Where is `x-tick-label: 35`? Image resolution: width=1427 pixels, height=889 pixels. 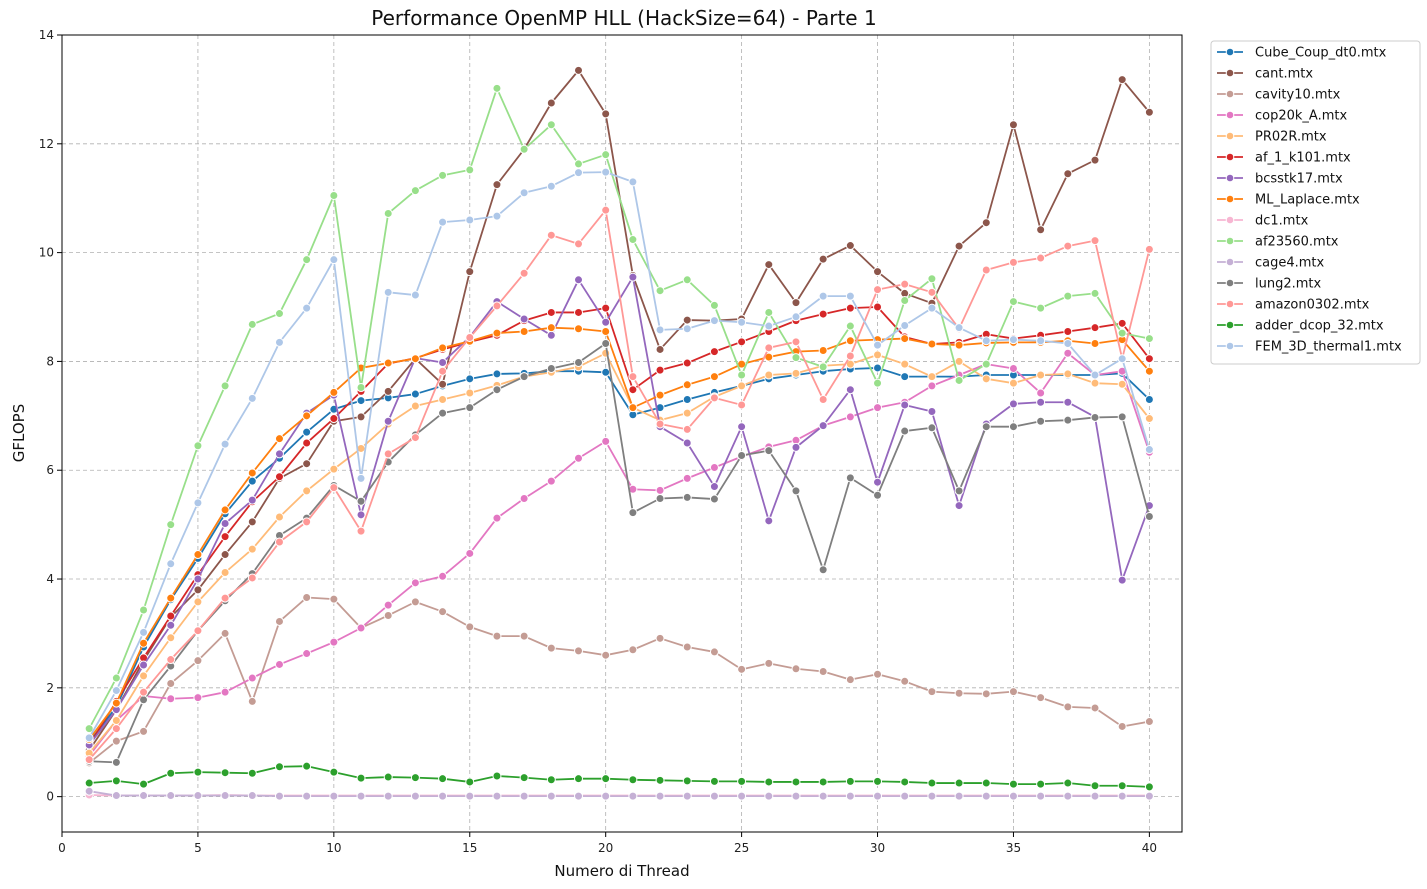
x-tick-label: 35 is located at coordinates (1013, 848).